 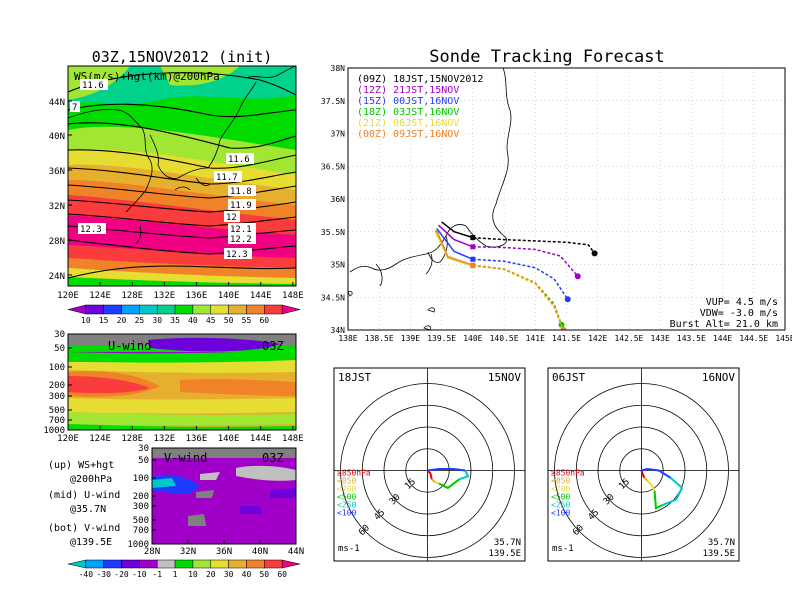 What do you see at coordinates (57, 242) in the screenshot?
I see `map-lat-tick-label: 28N` at bounding box center [57, 242].